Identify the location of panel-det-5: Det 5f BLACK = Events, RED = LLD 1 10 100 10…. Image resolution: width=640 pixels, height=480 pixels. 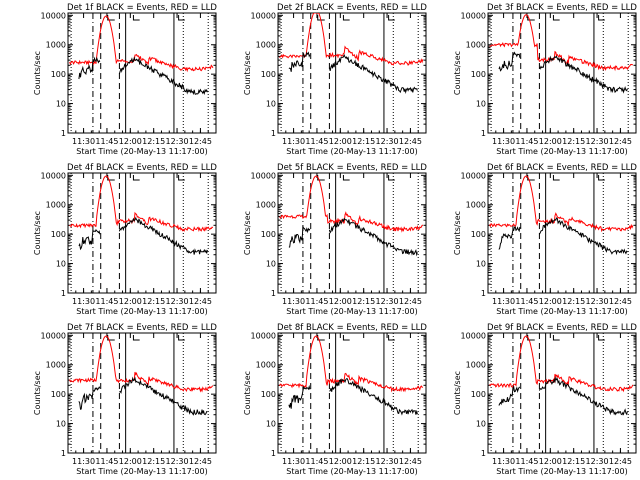
(335, 239).